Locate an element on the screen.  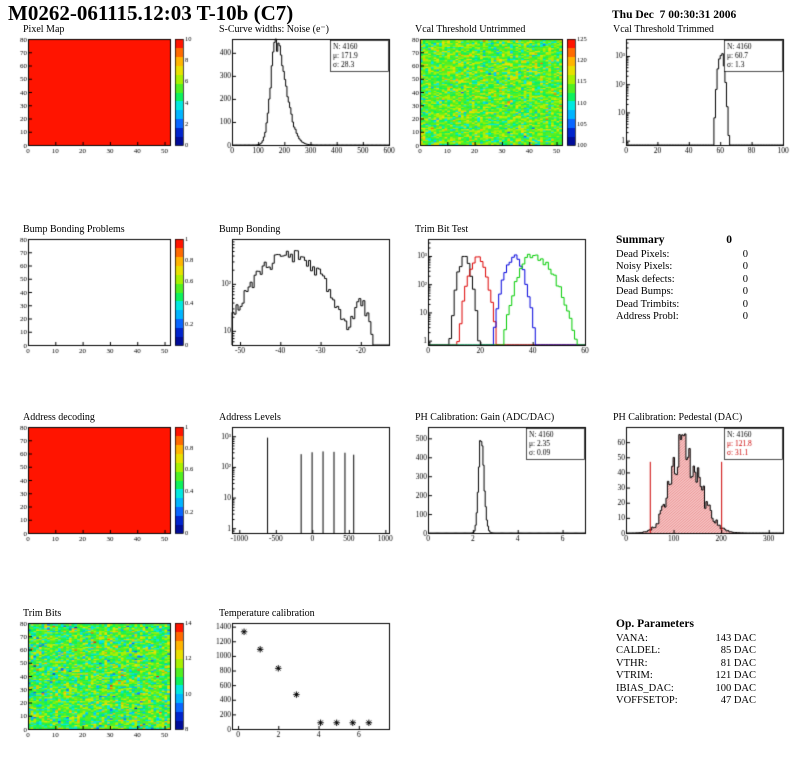
op-parameter-row: VOFFSETOP: 47 DAC is located at coordinates (686, 701).